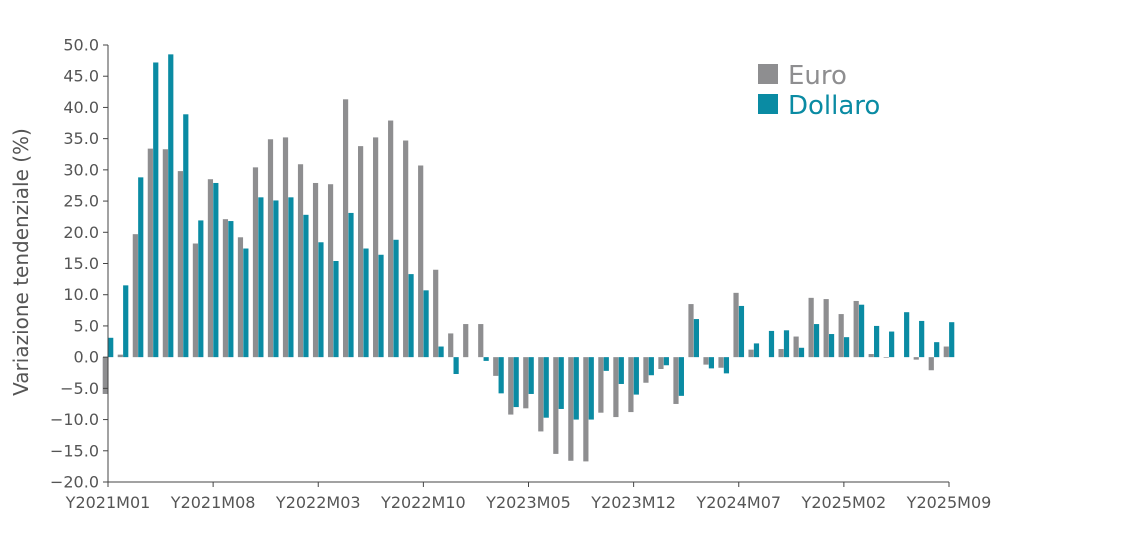 The image size is (1124, 552). Describe the element at coordinates (81, 169) in the screenshot. I see `y-tick-label: 30.0` at that location.